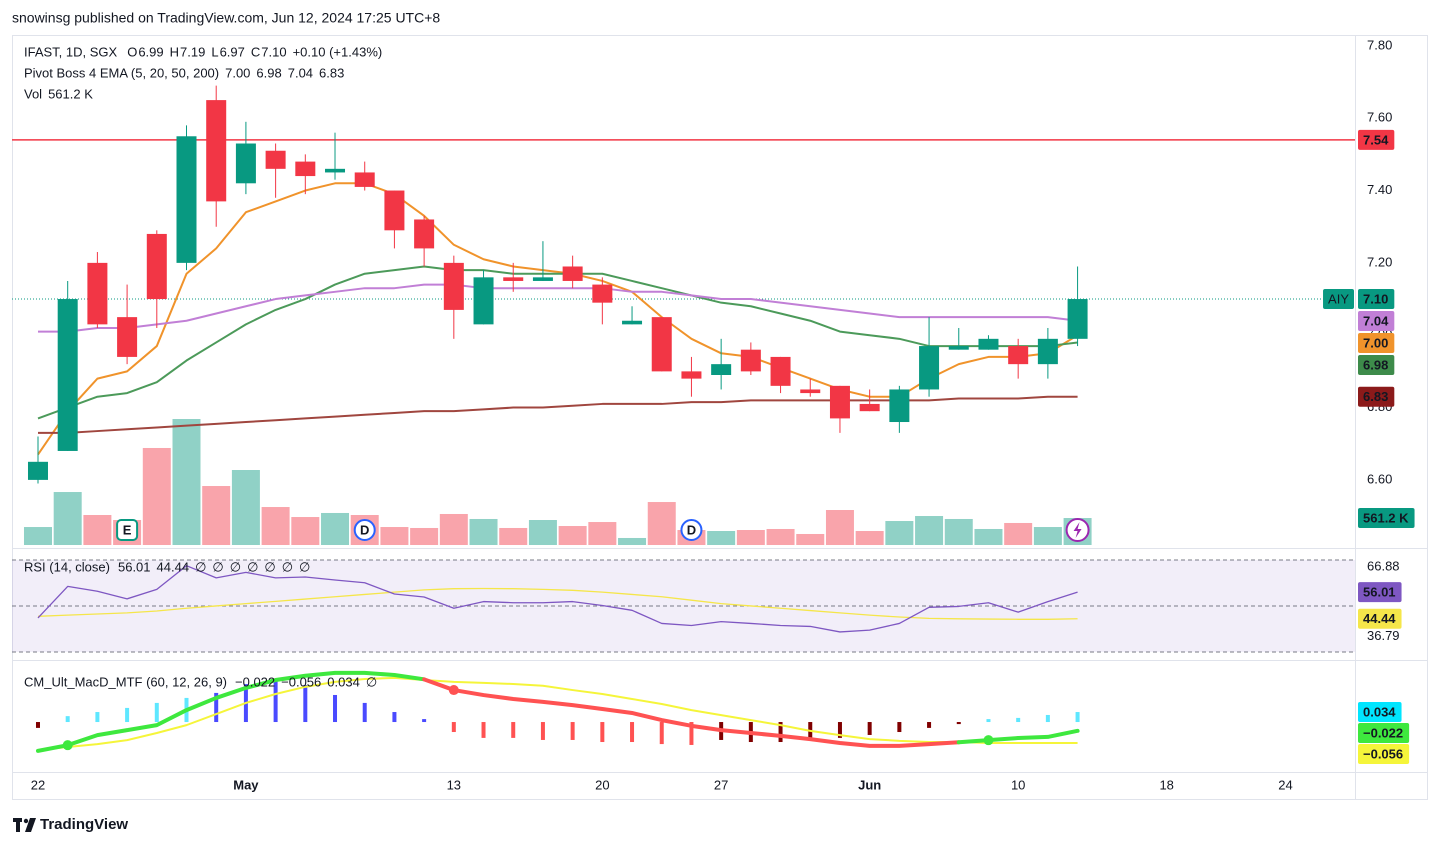 This screenshot has height=851, width=1441. Describe the element at coordinates (192, 51) in the screenshot. I see `legend-text: 7.19` at that location.